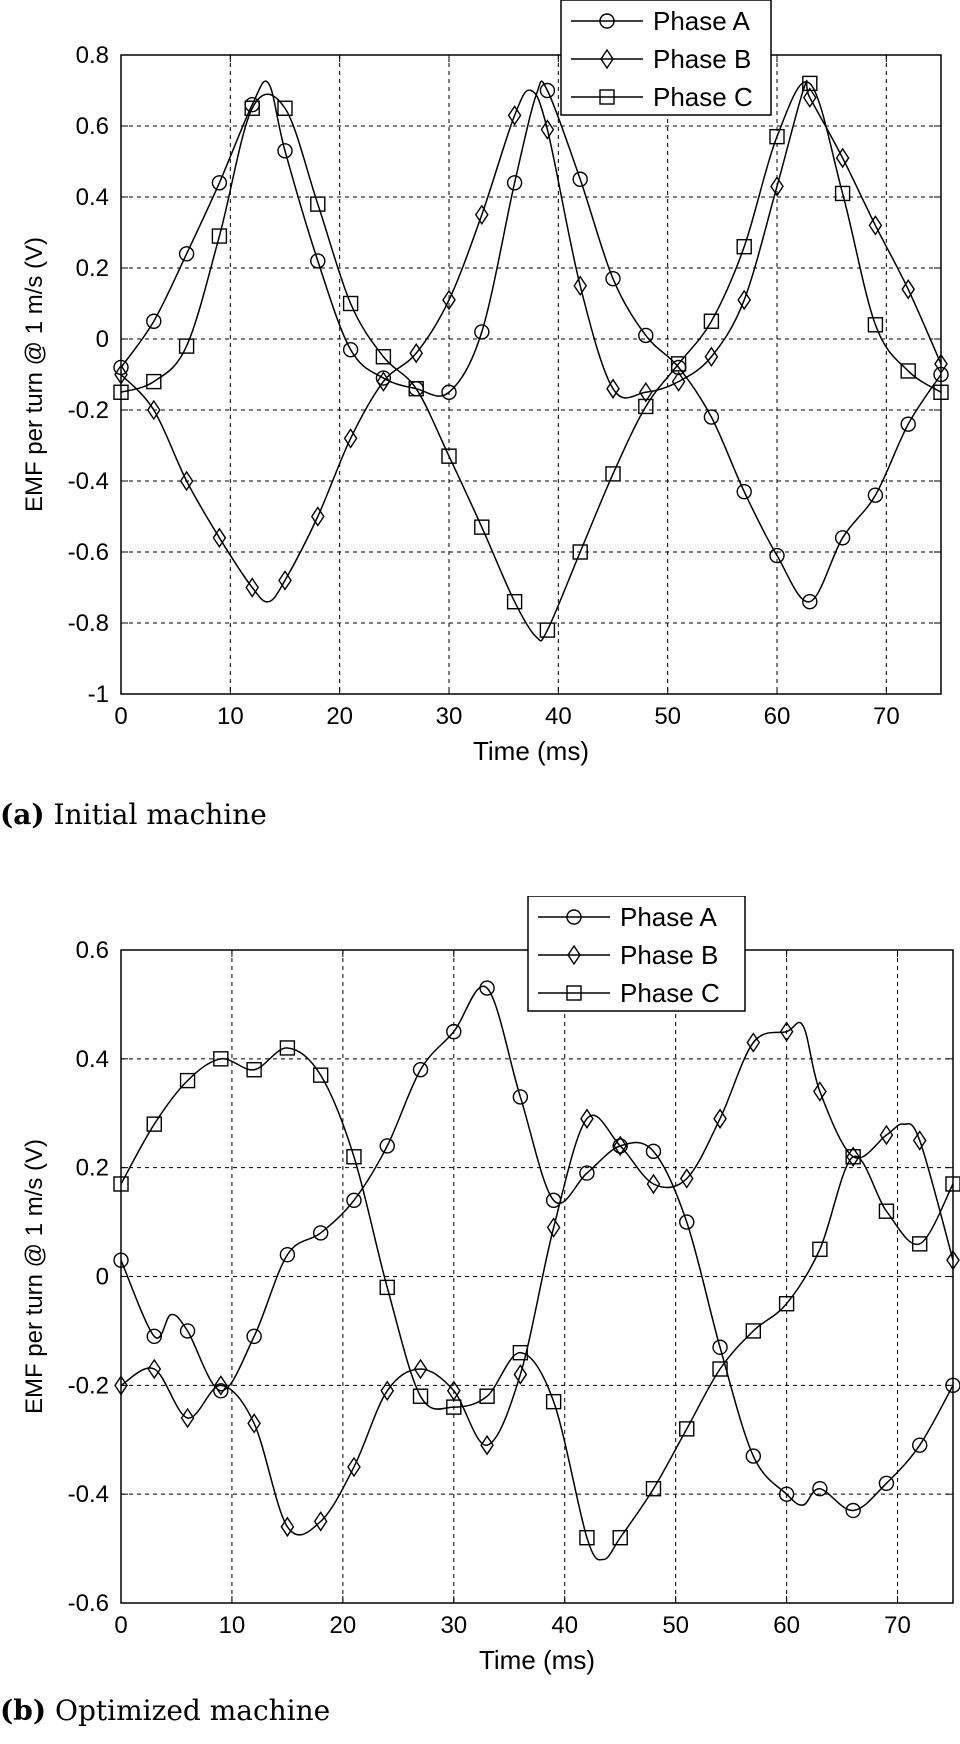  Describe the element at coordinates (88, 552) in the screenshot. I see `y-tick-label: -0.6` at that location.